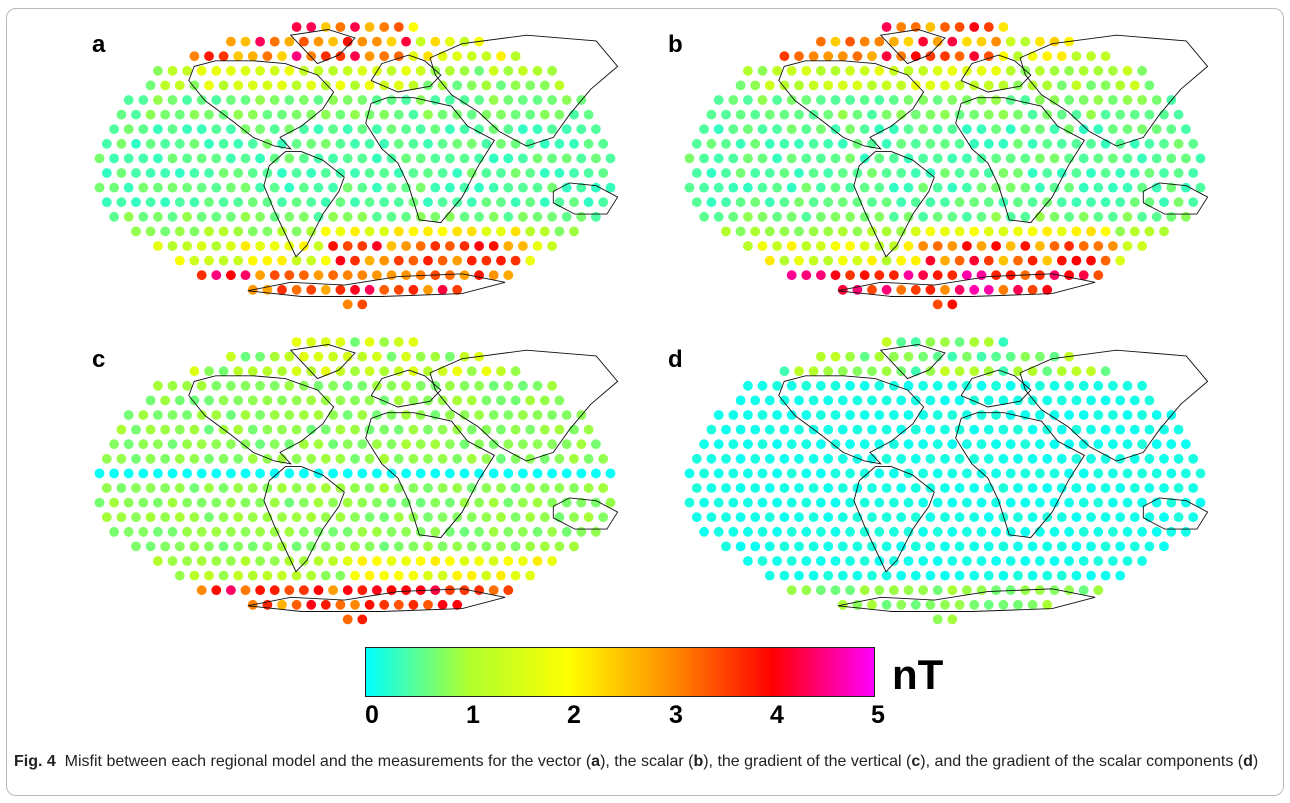 Image resolution: width=1290 pixels, height=803 pixels. What do you see at coordinates (675, 359) in the screenshot?
I see `panel-label-d: d` at bounding box center [675, 359].